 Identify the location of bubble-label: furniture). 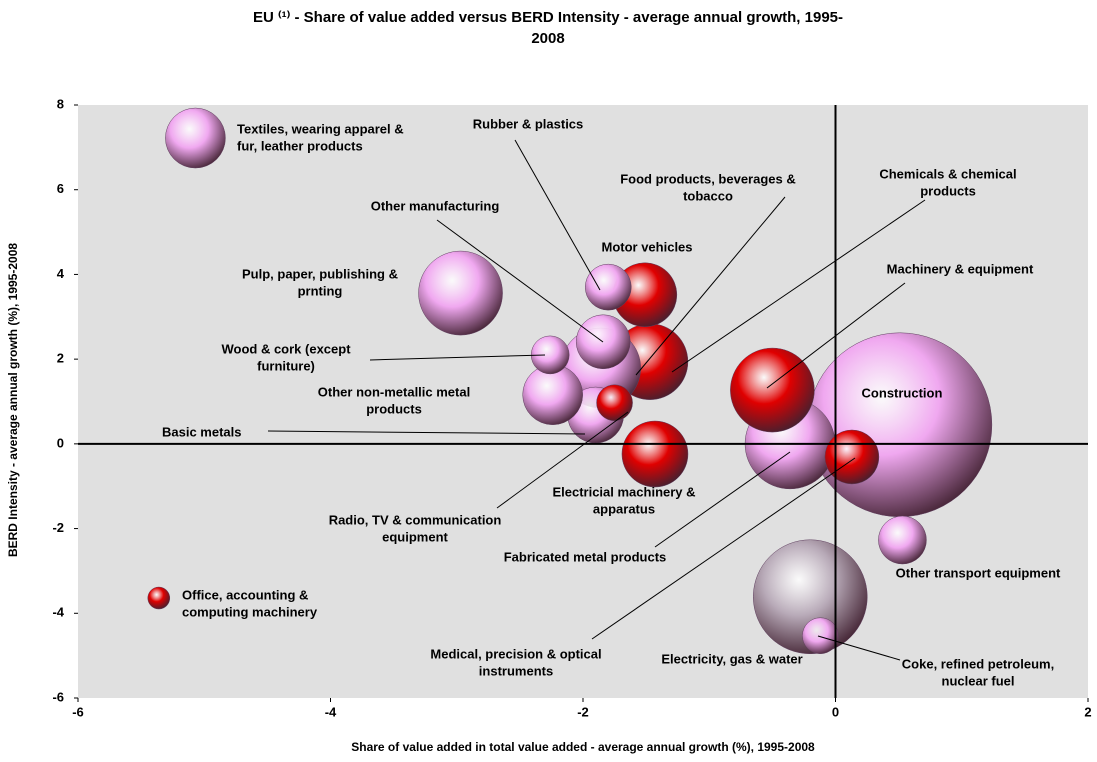
(286, 365).